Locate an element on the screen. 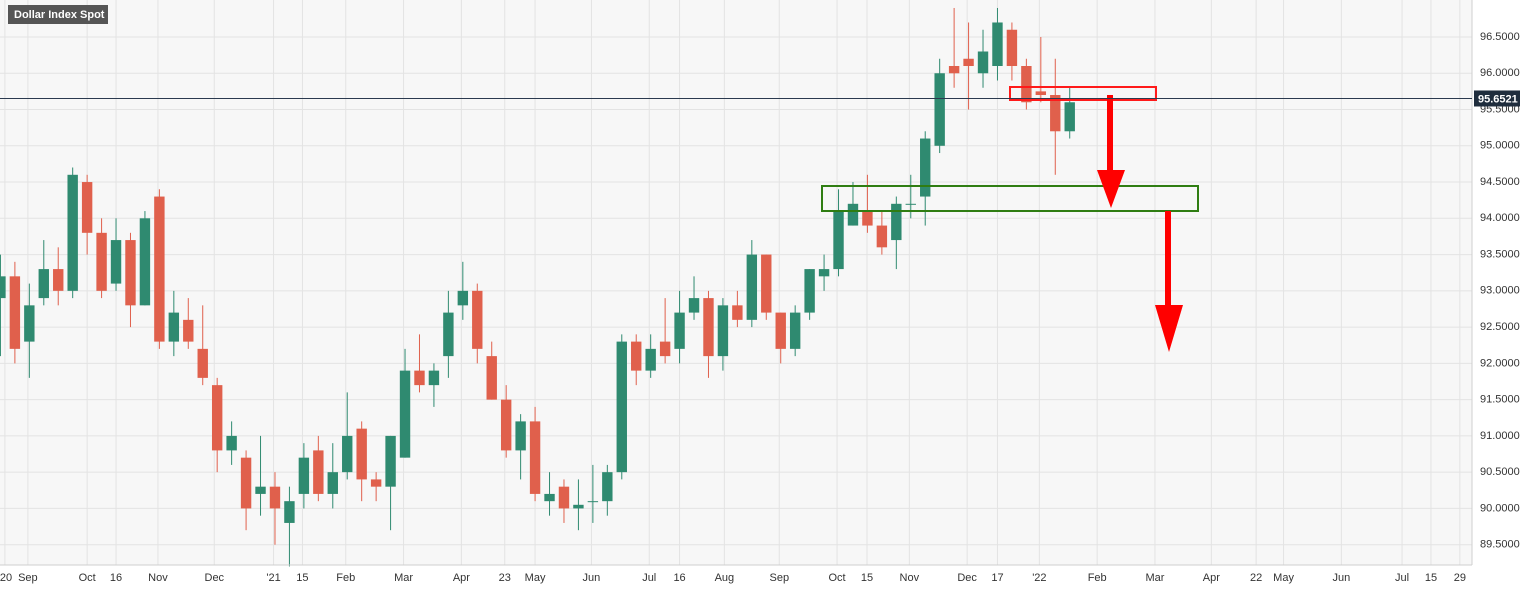  y-tick-label: 91.0000 is located at coordinates (1500, 436).